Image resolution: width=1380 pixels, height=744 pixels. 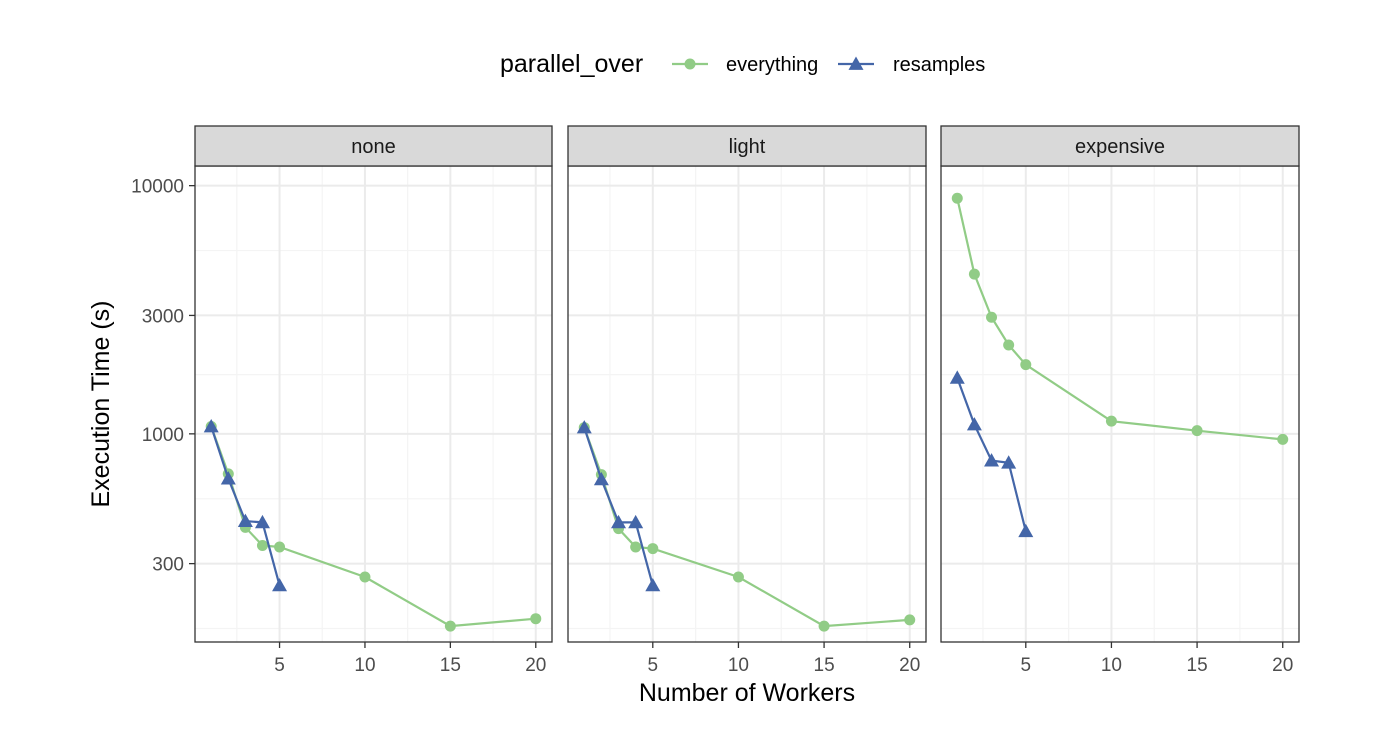 I want to click on facet-strip-label: light, so click(x=747, y=147).